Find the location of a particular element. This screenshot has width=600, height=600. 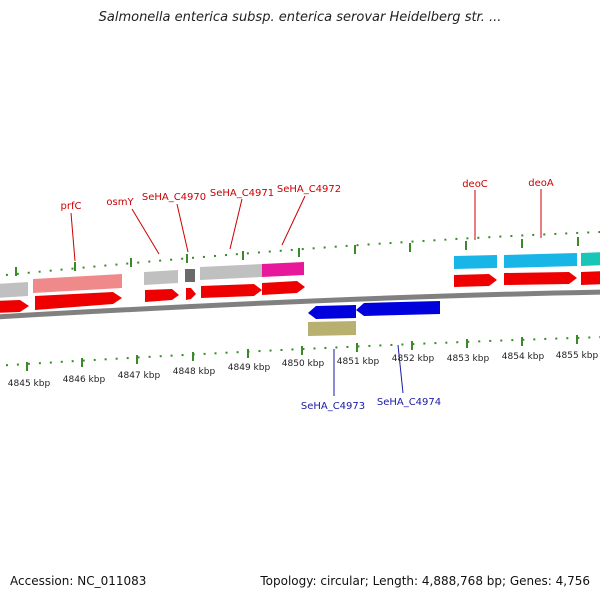

lower-tick-row is located at coordinates (300, 353).